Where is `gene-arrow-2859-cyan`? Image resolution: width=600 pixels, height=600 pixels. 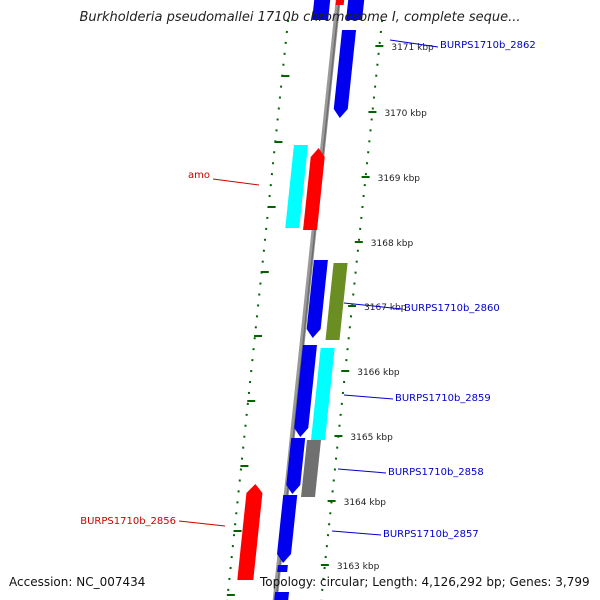
gene-arrow-2859-cyan is located at coordinates (323, 394).